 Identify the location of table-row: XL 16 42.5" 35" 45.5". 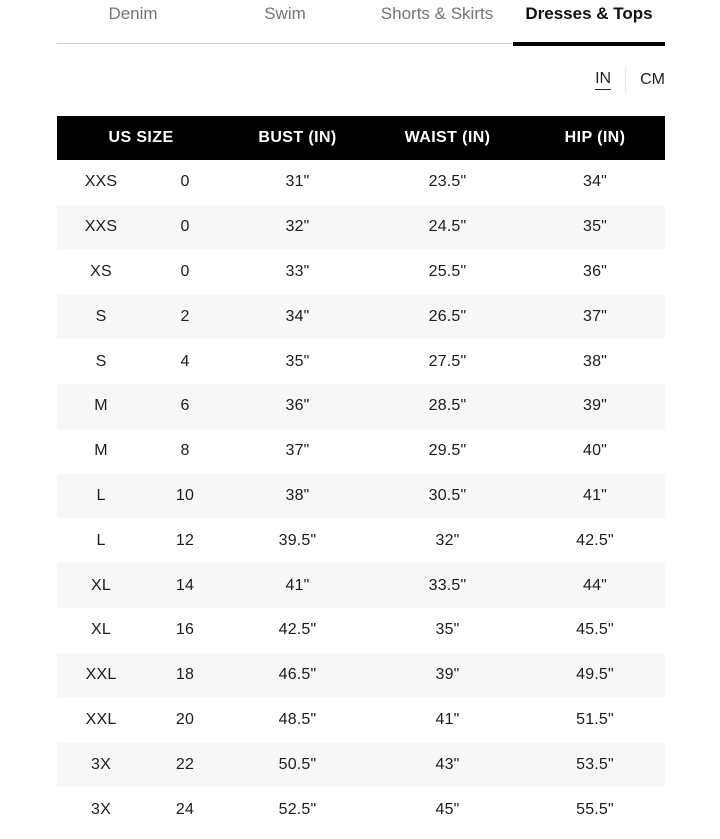
(361, 630).